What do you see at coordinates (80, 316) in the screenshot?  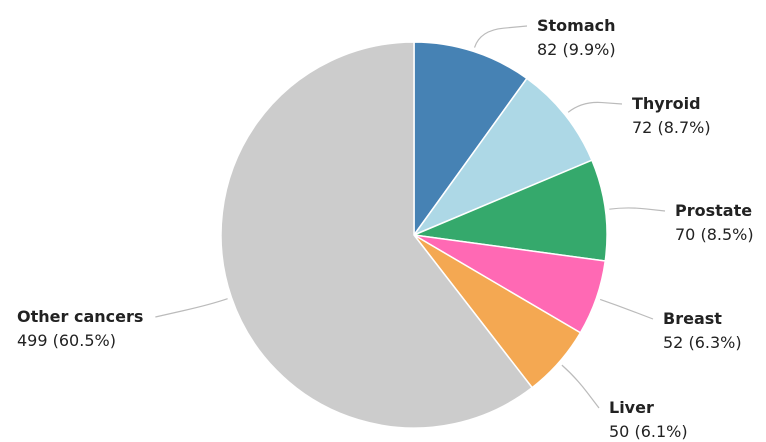 I see `slice-name: Other cancers` at bounding box center [80, 316].